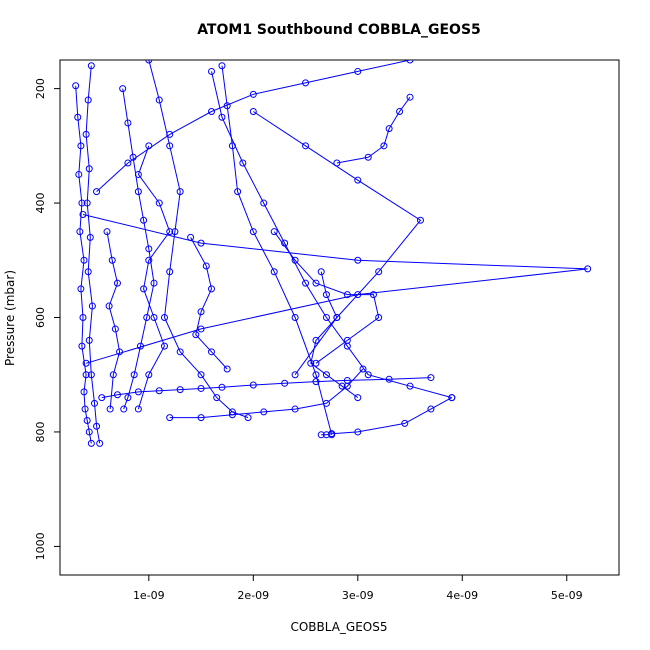  I want to click on y-tick-label: 200, so click(40, 88).